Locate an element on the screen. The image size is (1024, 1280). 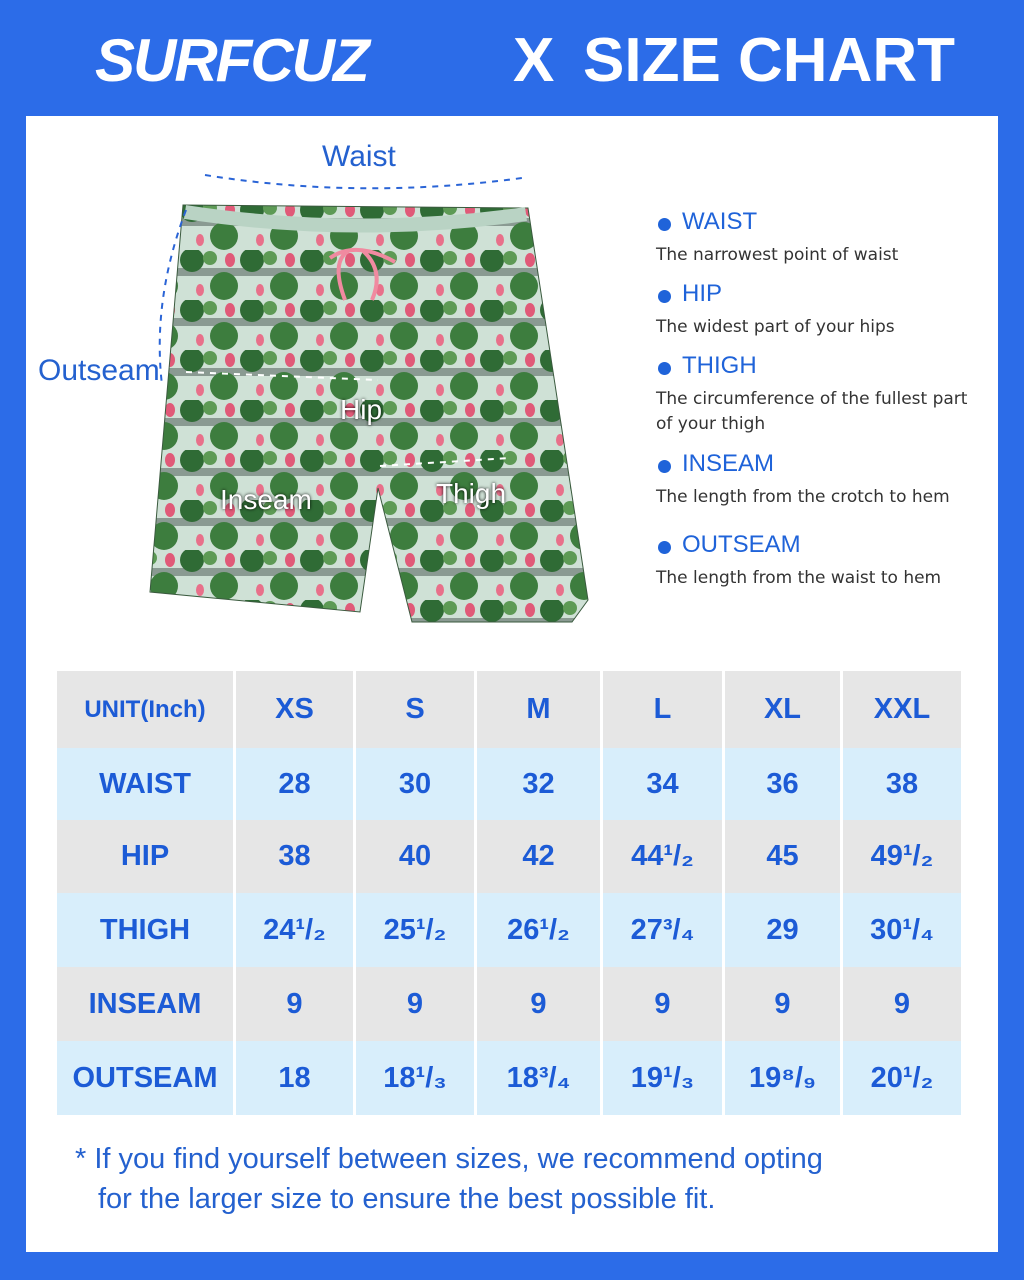
header-cell: S is located at coordinates (416, 709).